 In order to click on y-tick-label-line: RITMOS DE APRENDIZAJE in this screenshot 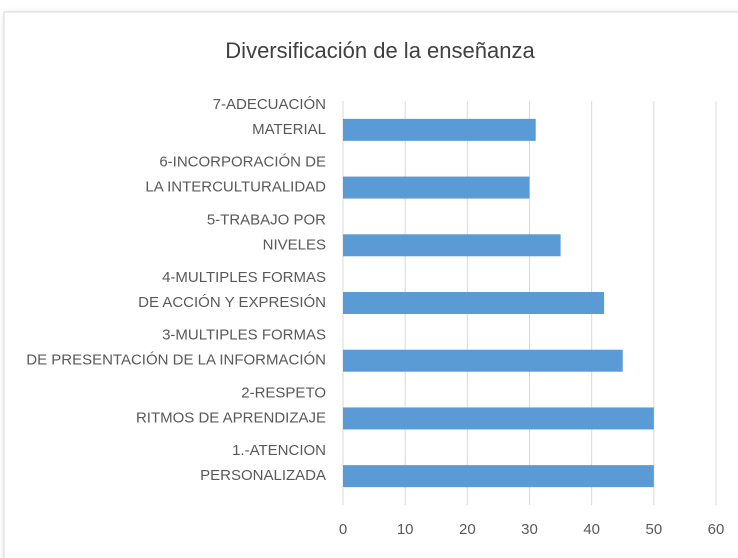, I will do `click(231, 417)`.